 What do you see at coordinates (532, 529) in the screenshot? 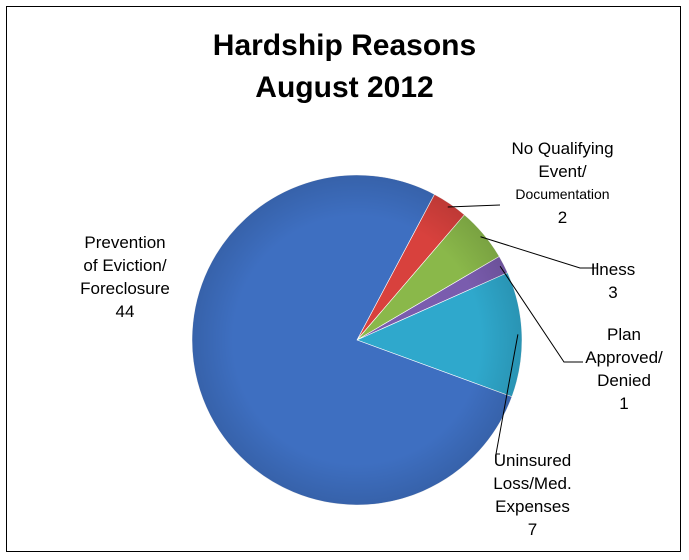
I see `slice-value: 7` at bounding box center [532, 529].